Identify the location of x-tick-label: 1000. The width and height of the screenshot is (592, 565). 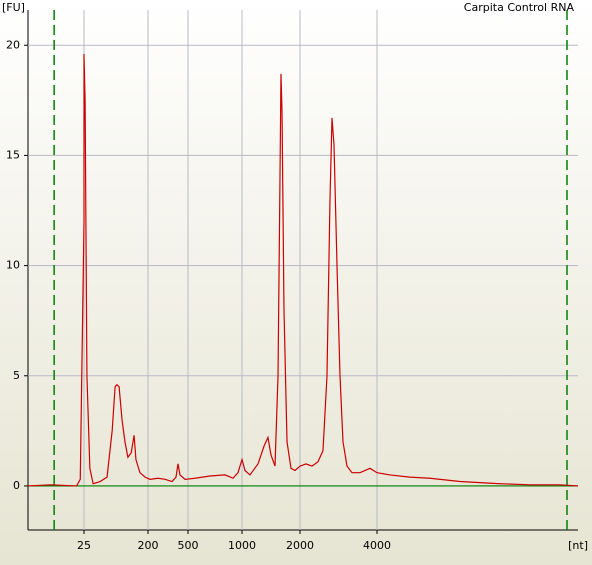
(242, 545).